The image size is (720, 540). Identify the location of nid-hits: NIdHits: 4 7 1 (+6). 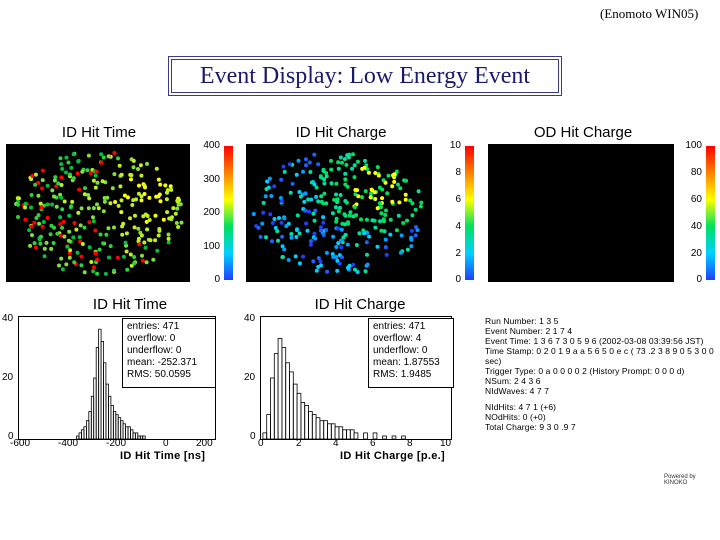
(521, 407).